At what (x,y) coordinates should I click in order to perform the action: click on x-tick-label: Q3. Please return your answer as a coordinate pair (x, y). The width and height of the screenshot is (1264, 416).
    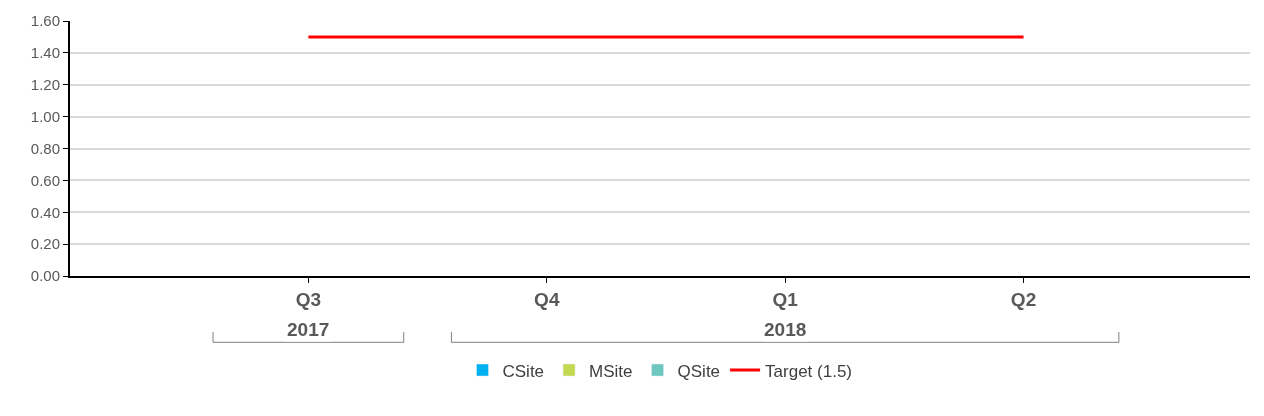
    Looking at the image, I should click on (308, 299).